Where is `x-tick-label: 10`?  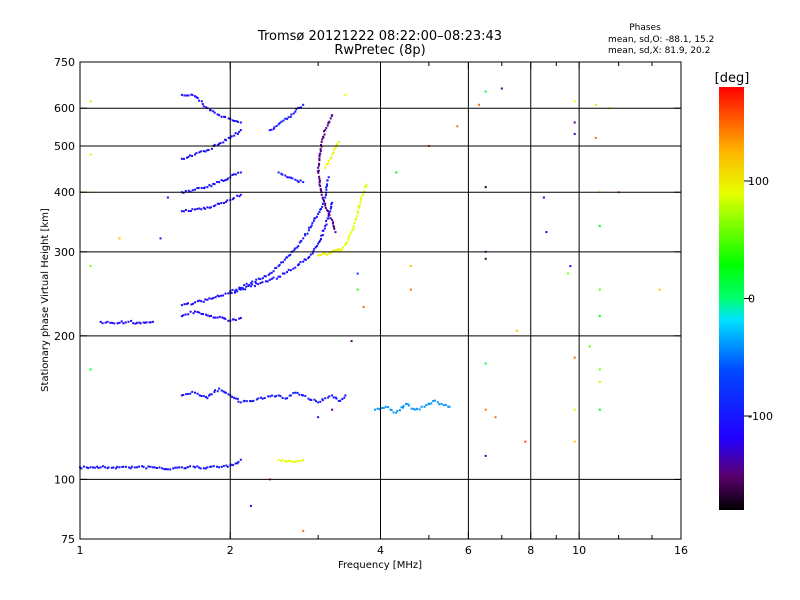
x-tick-label: 10 is located at coordinates (579, 550).